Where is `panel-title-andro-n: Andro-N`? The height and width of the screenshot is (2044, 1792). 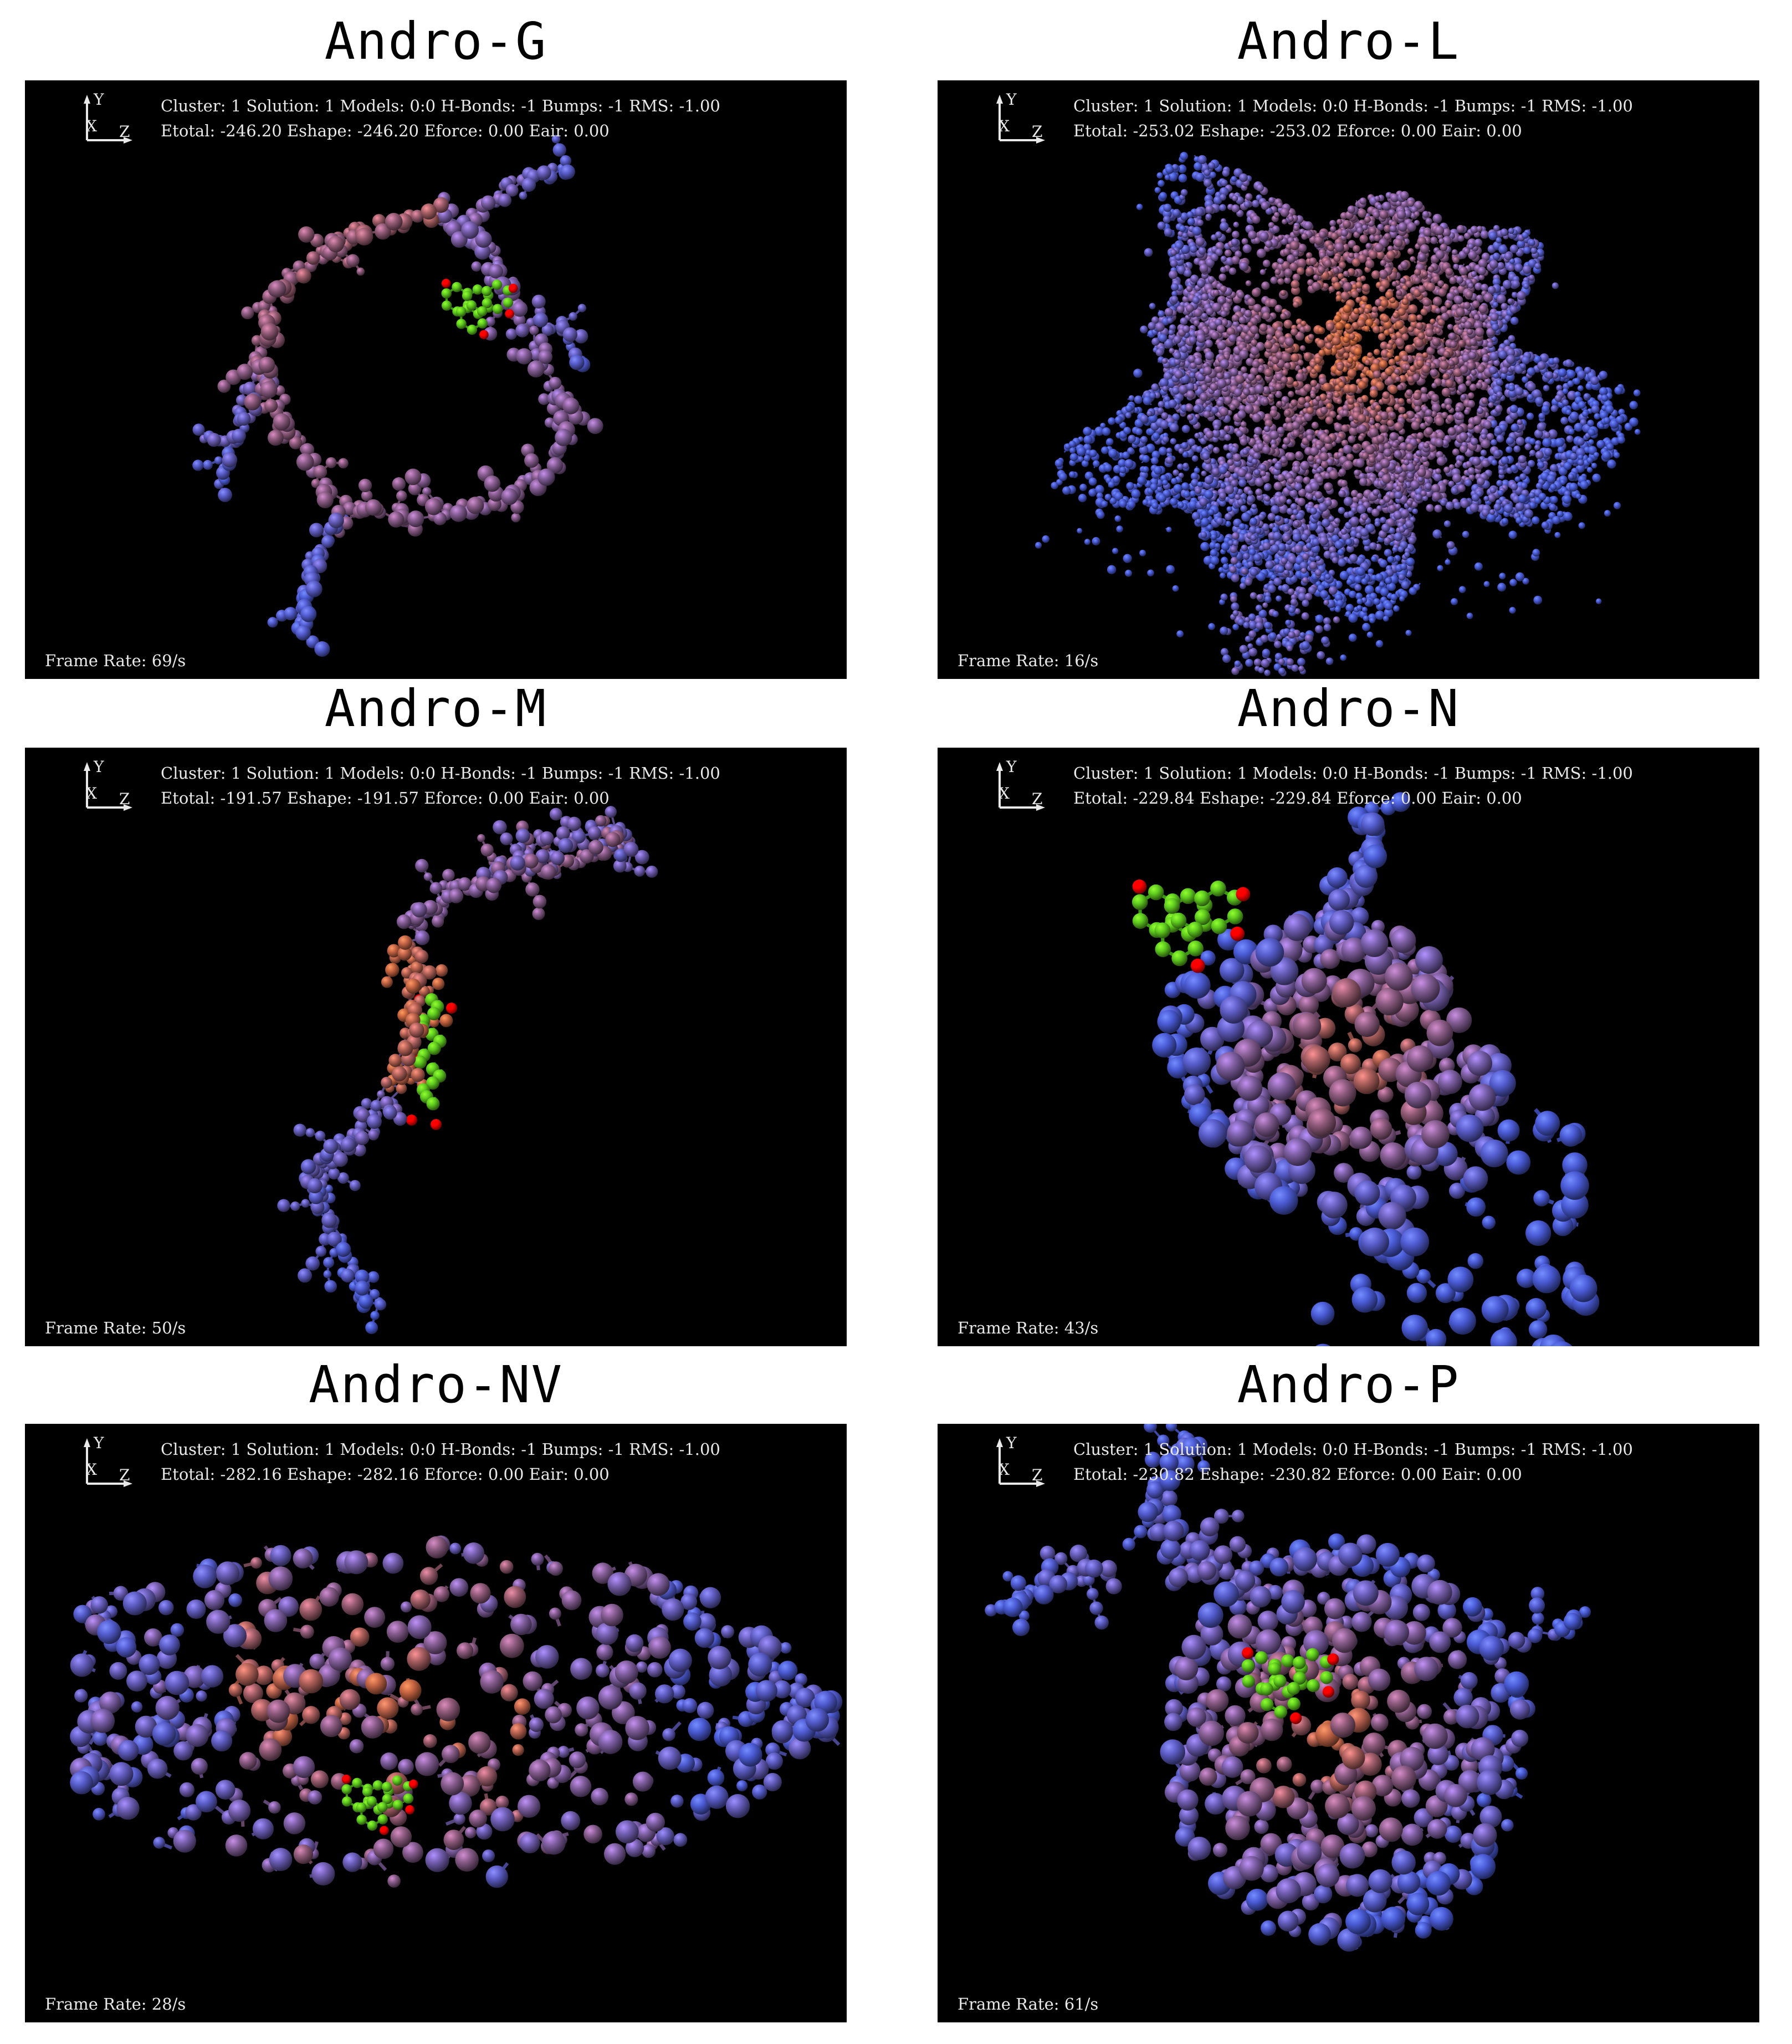
panel-title-andro-n: Andro-N is located at coordinates (1348, 708).